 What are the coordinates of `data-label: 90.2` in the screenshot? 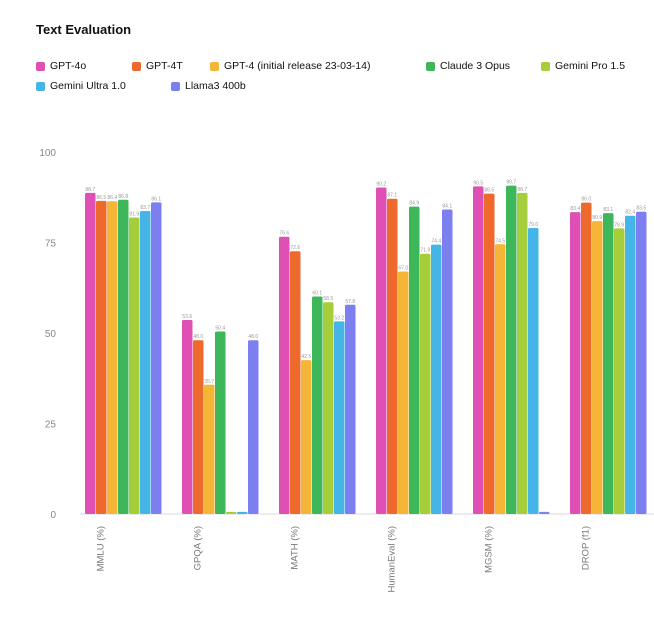 It's located at (381, 184).